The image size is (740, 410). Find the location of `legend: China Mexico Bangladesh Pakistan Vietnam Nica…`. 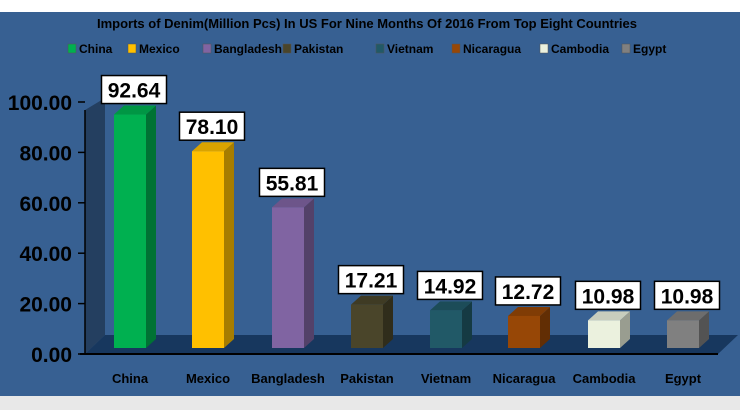

legend: China Mexico Bangladesh Pakistan Vietnam Nica… is located at coordinates (366, 49).